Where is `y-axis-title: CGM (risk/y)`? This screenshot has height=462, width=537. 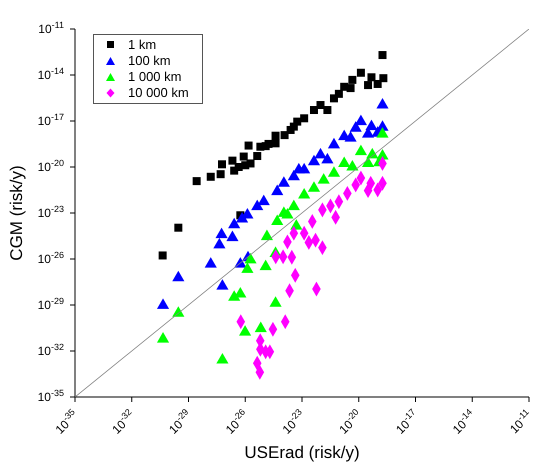 y-axis-title: CGM (risk/y) is located at coordinates (16, 213).